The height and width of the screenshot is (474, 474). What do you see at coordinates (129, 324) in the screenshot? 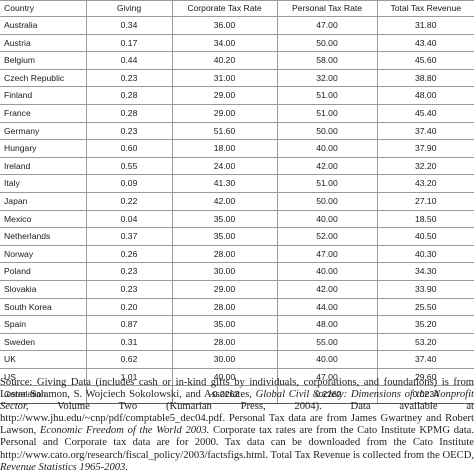
I see `giving-cell: 0.87` at bounding box center [129, 324].